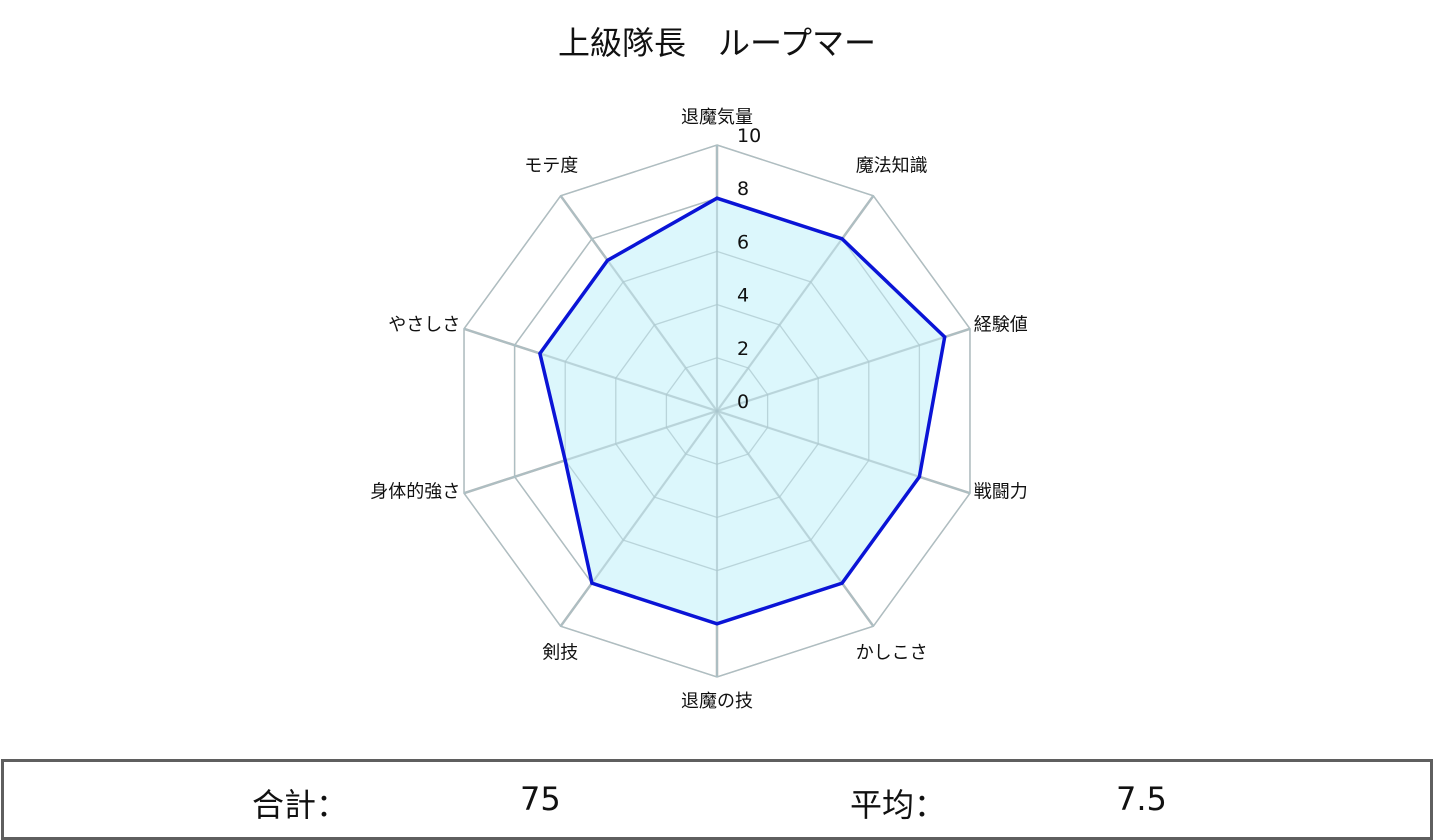 This screenshot has width=1434, height=840. I want to click on axis-label: 剣技, so click(560, 652).